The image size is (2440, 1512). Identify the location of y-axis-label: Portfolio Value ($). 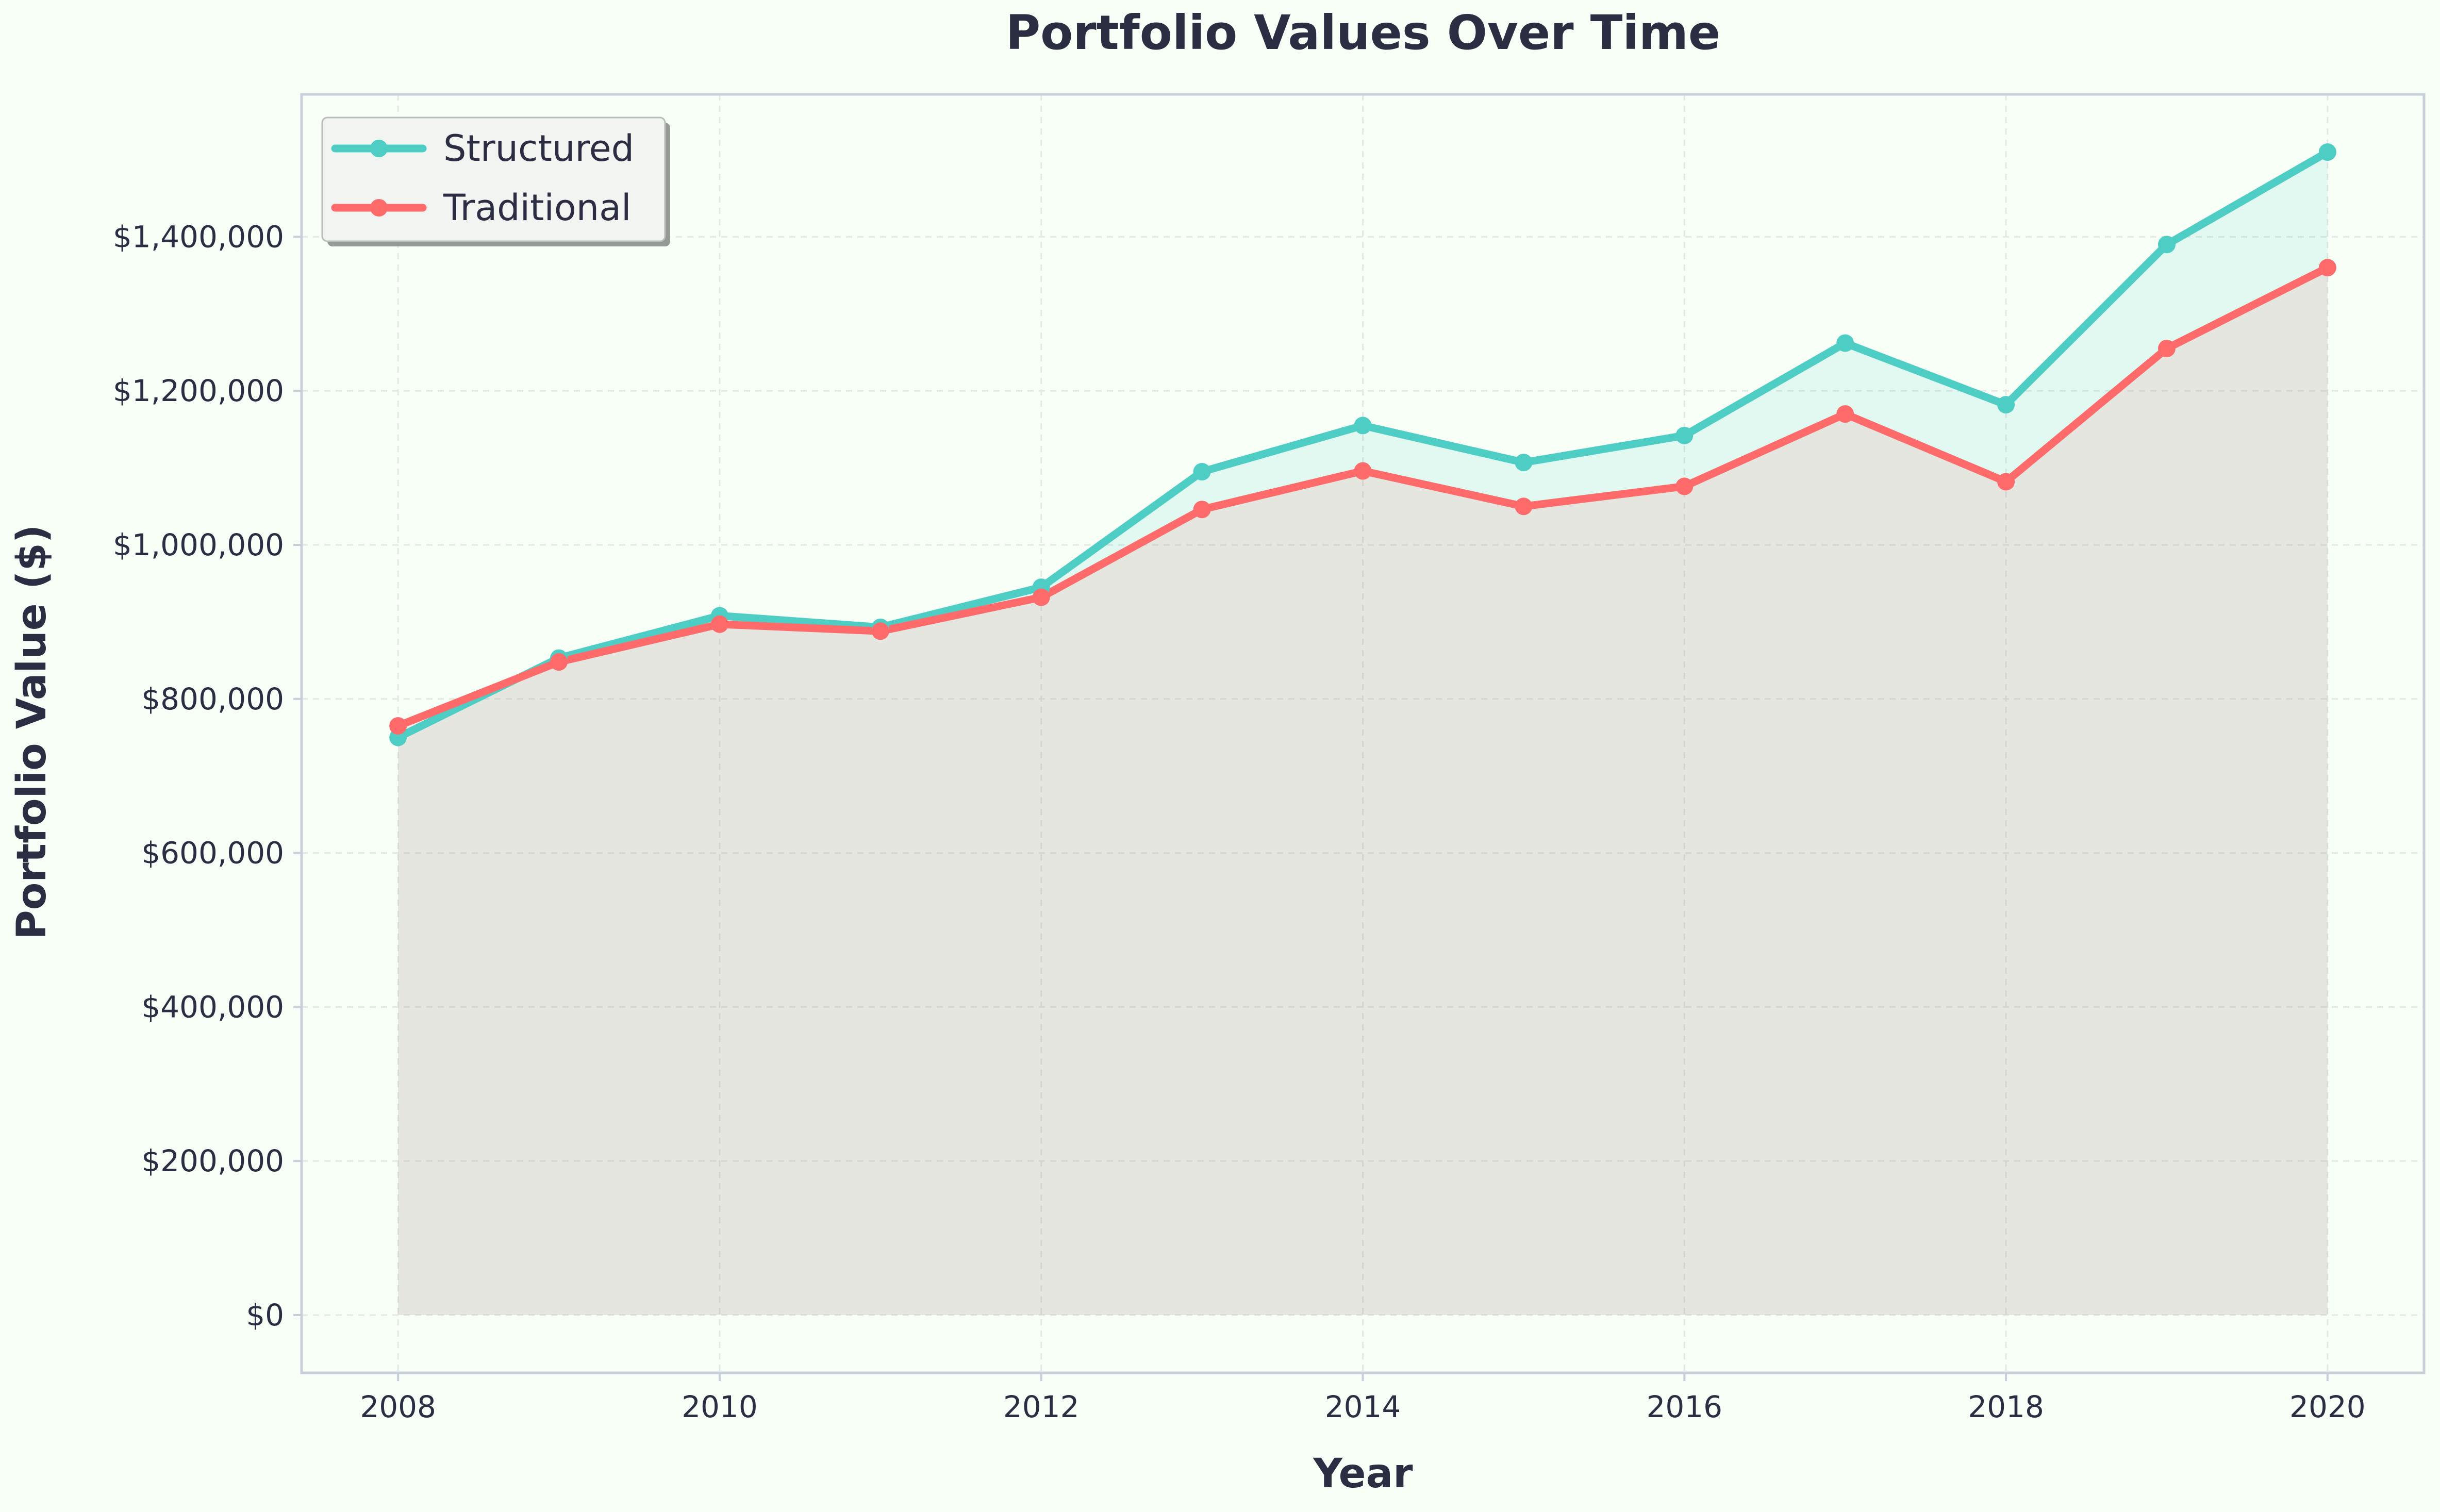
(32, 733).